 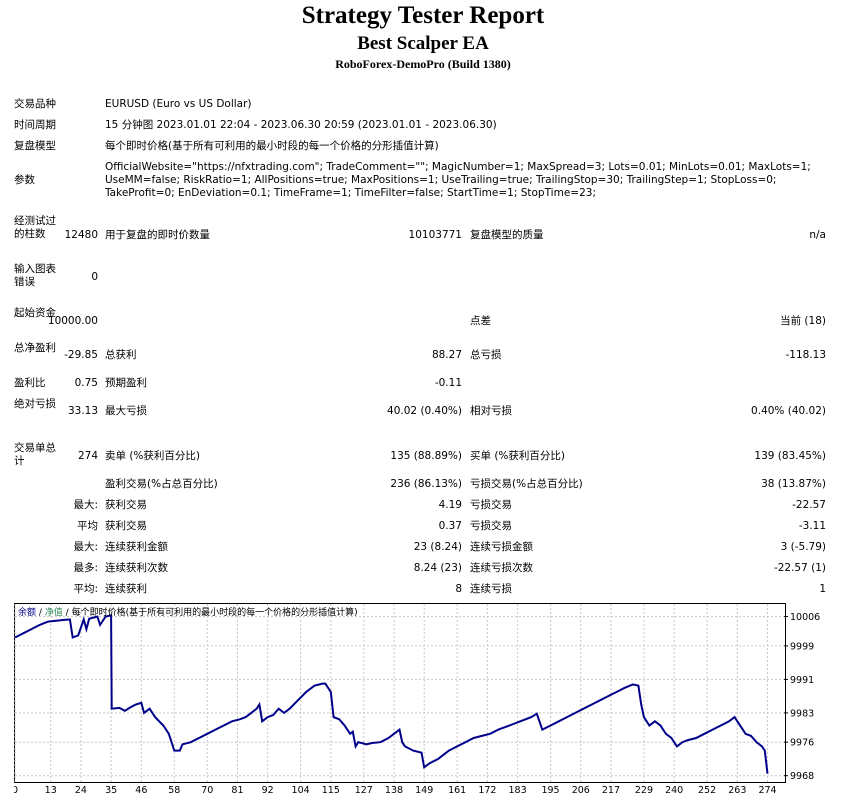 What do you see at coordinates (487, 790) in the screenshot?
I see `x-tick-label: 172` at bounding box center [487, 790].